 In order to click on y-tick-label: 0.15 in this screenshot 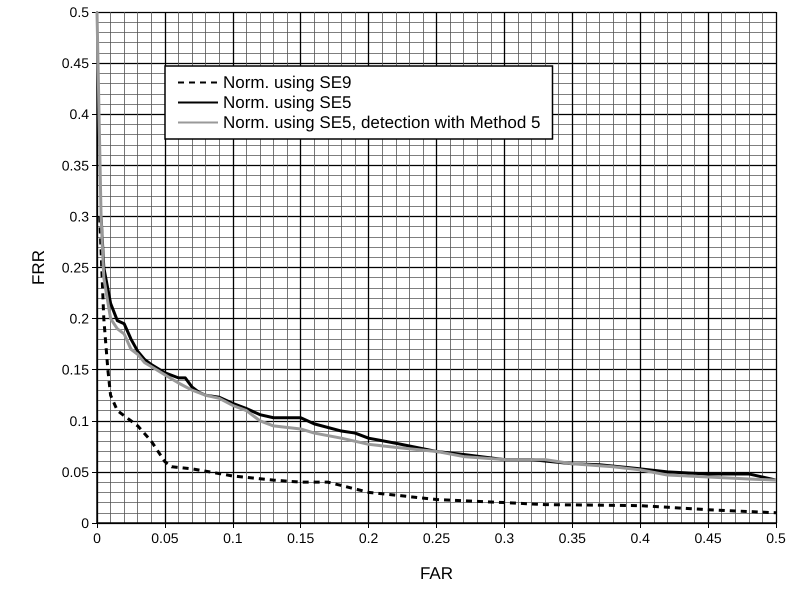, I will do `click(76, 370)`.